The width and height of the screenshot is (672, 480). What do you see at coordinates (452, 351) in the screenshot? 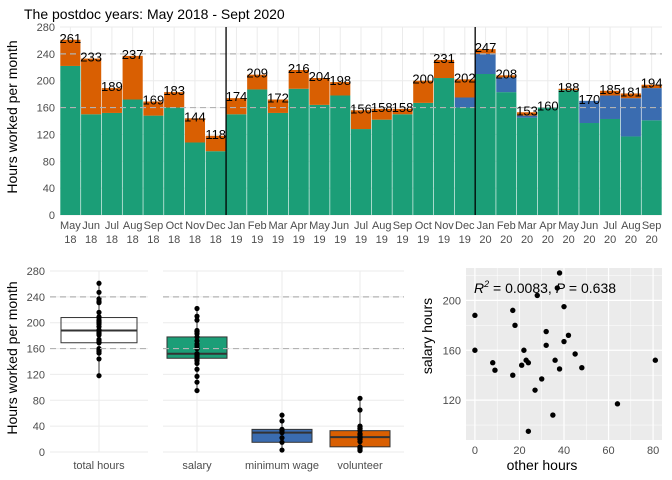
I see `scatter-y-tick-label: 160` at bounding box center [452, 351].